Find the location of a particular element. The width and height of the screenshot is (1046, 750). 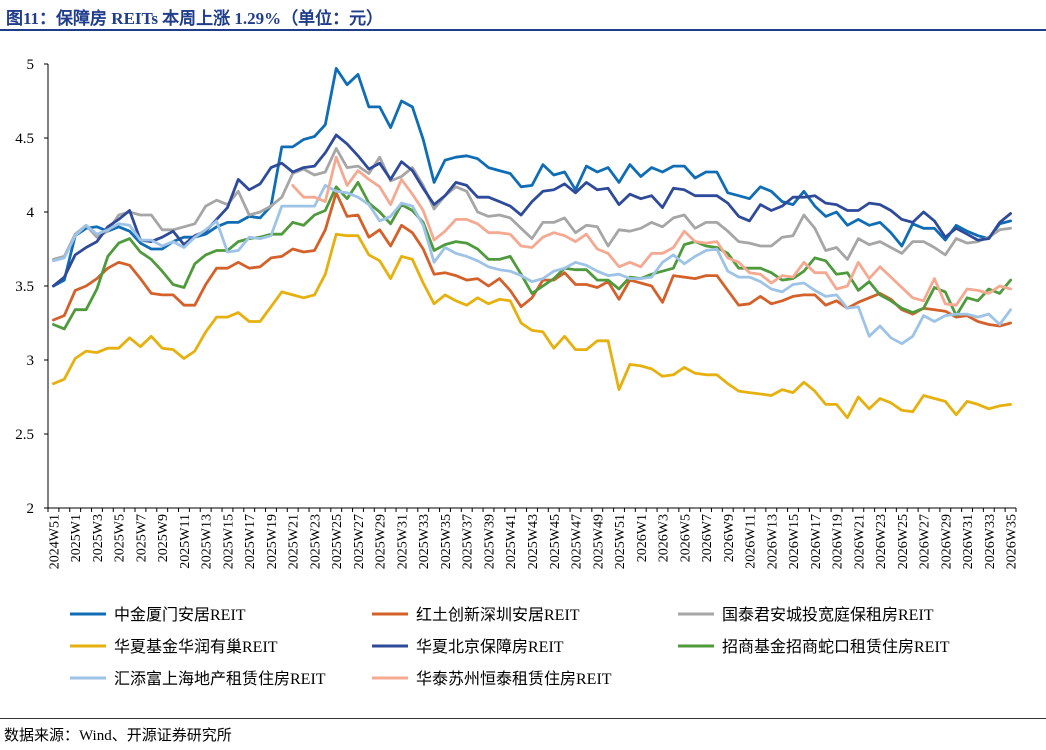

x-tick-label: 2025W29 is located at coordinates (381, 541).